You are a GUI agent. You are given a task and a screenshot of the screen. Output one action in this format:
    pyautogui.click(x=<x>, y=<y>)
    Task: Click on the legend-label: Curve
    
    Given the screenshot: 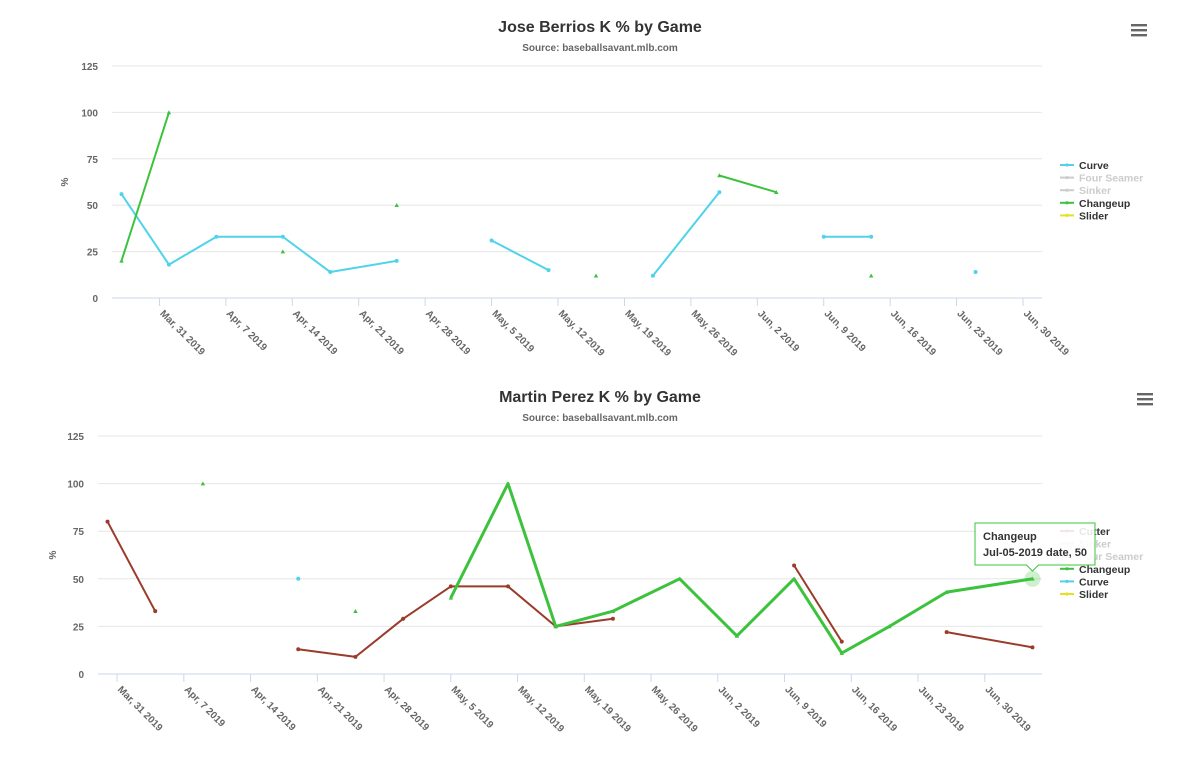 What is the action you would take?
    pyautogui.click(x=1094, y=582)
    